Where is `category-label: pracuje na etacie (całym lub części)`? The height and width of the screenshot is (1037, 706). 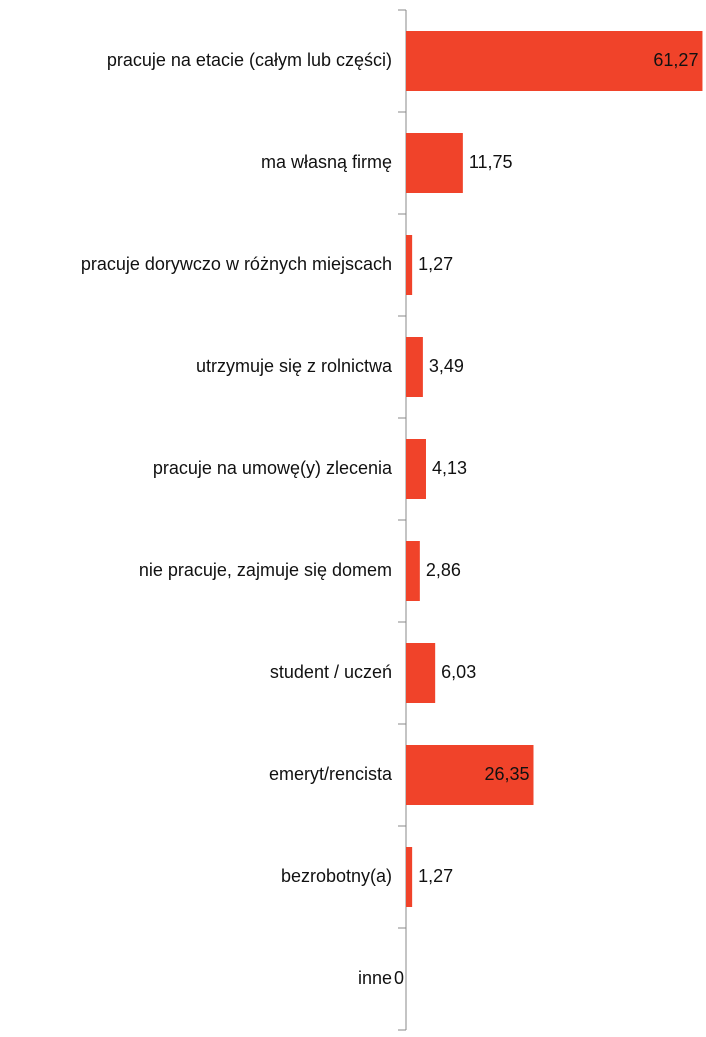 category-label: pracuje na etacie (całym lub części) is located at coordinates (249, 60).